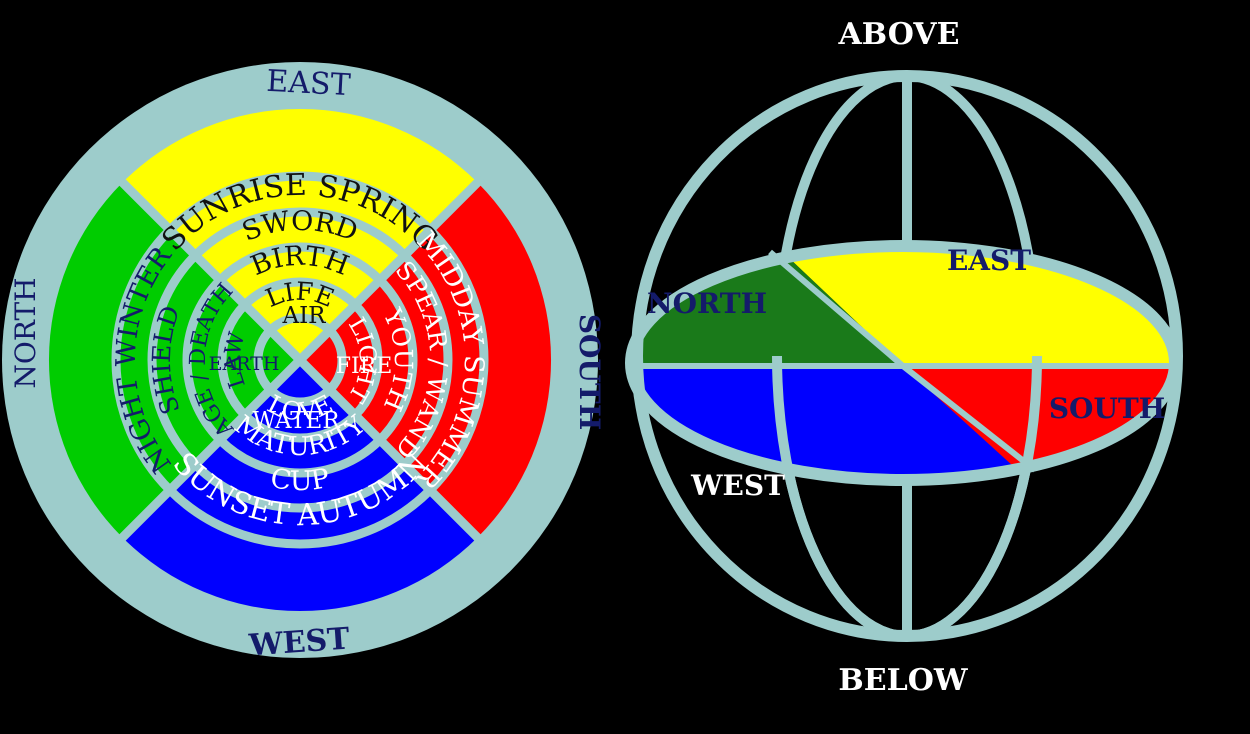  Describe the element at coordinates (244, 364) in the screenshot. I see `north-element-label: EARTH` at that location.